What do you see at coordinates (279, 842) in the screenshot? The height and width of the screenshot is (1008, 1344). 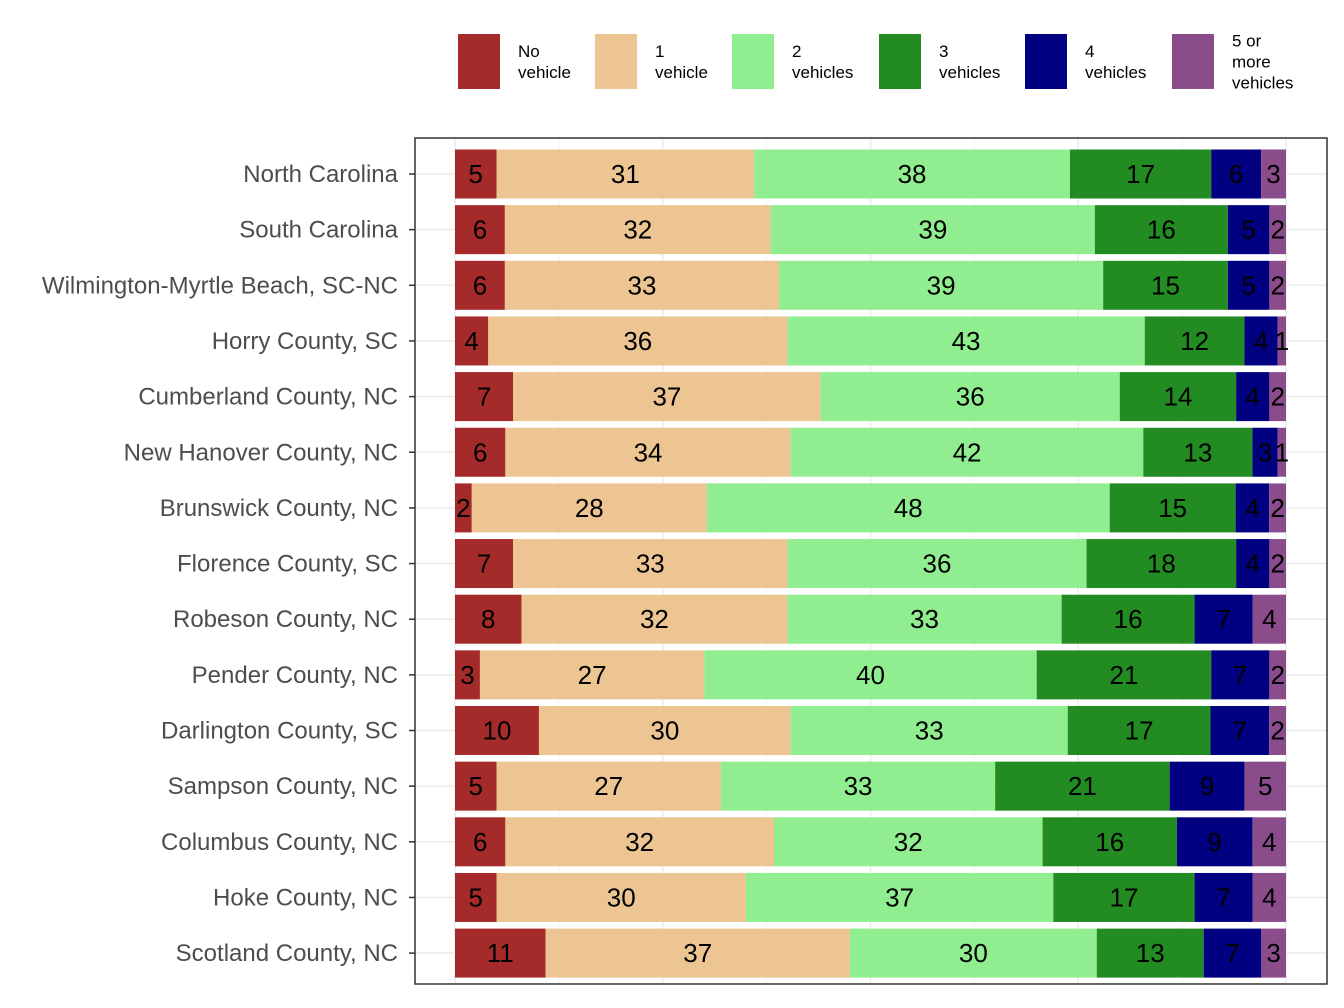 I see `category-label: Columbus County, NC` at bounding box center [279, 842].